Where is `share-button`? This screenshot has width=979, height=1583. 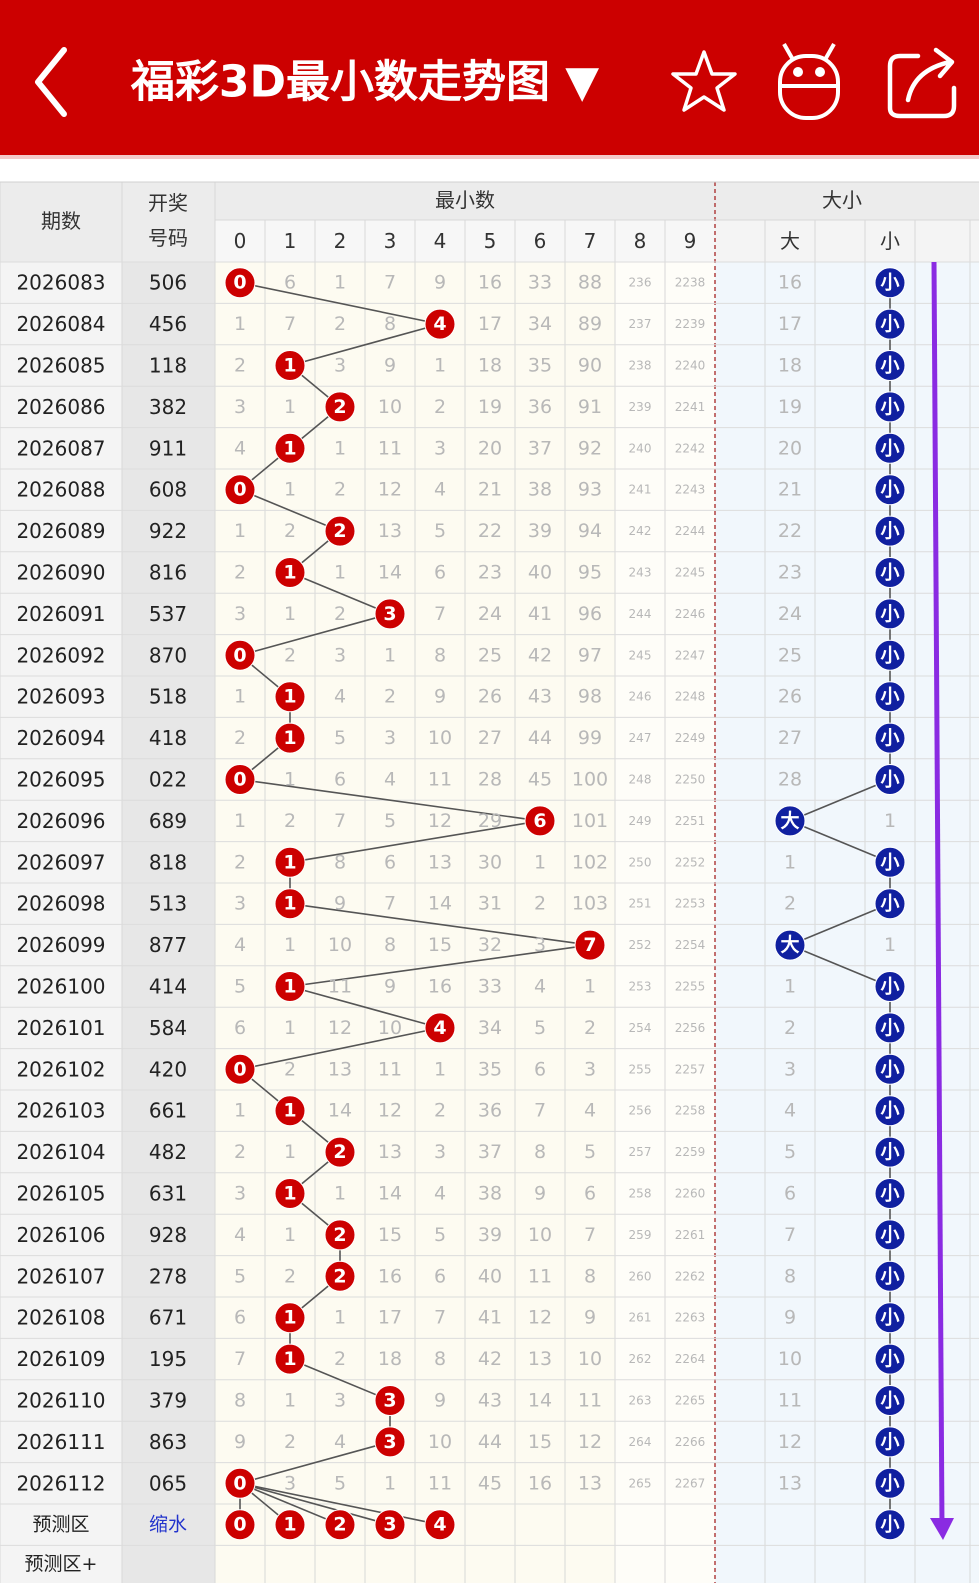
share-button is located at coordinates (922, 83).